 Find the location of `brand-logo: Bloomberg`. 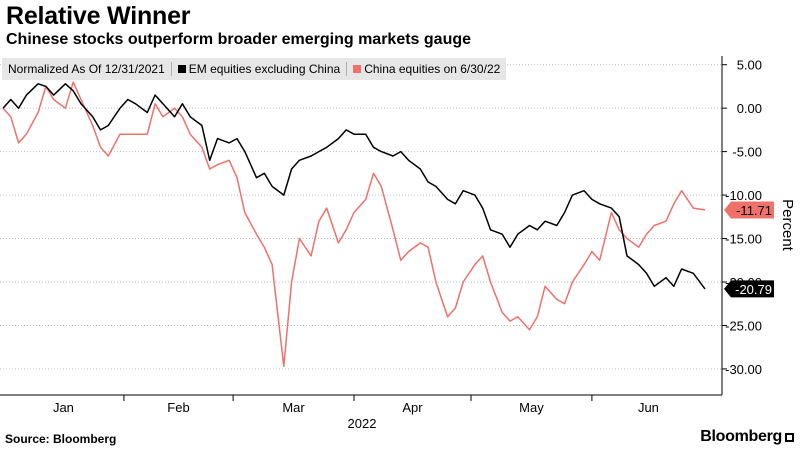

brand-logo: Bloomberg is located at coordinates (747, 437).